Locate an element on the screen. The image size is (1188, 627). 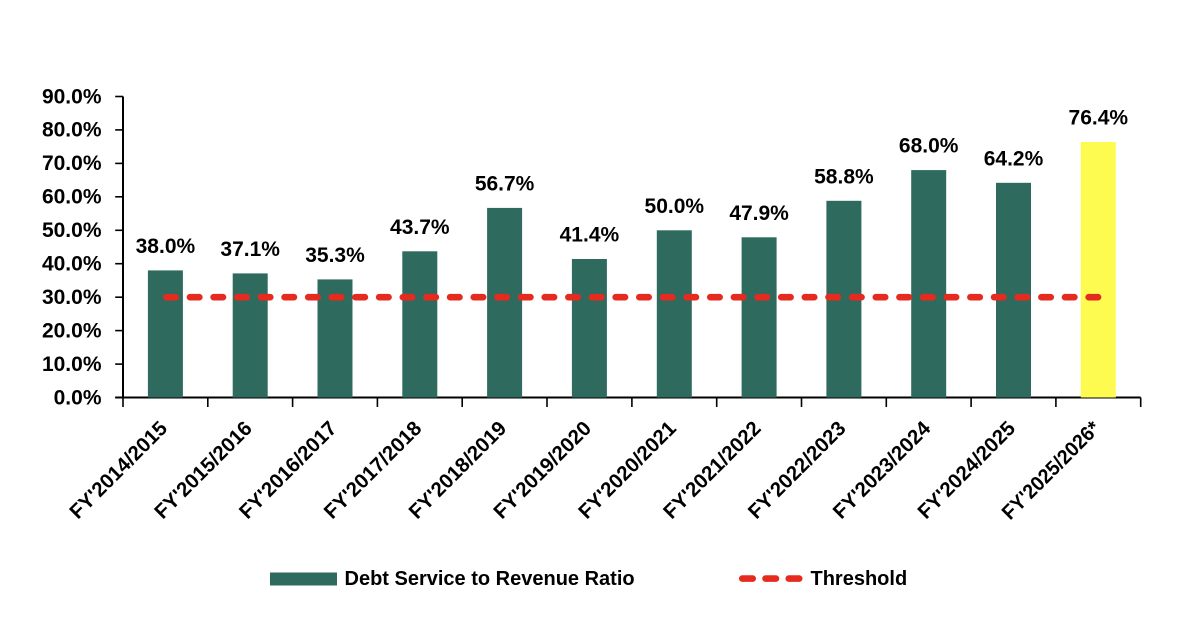
svg-text: 43.7% is located at coordinates (420, 227).